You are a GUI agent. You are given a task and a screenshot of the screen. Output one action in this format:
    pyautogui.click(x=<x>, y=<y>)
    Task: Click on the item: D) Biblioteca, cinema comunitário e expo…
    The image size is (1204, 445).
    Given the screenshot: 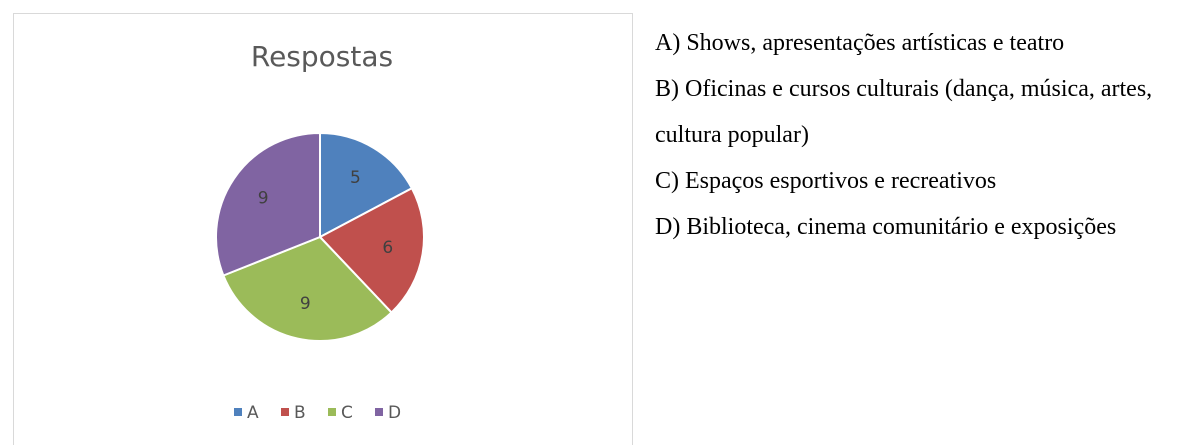 What is the action you would take?
    pyautogui.click(x=886, y=227)
    